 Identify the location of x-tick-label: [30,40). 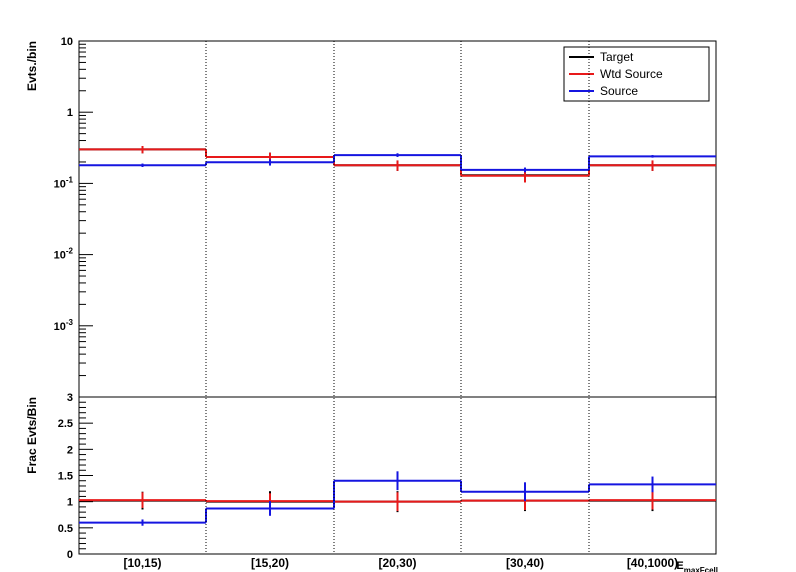
(525, 563).